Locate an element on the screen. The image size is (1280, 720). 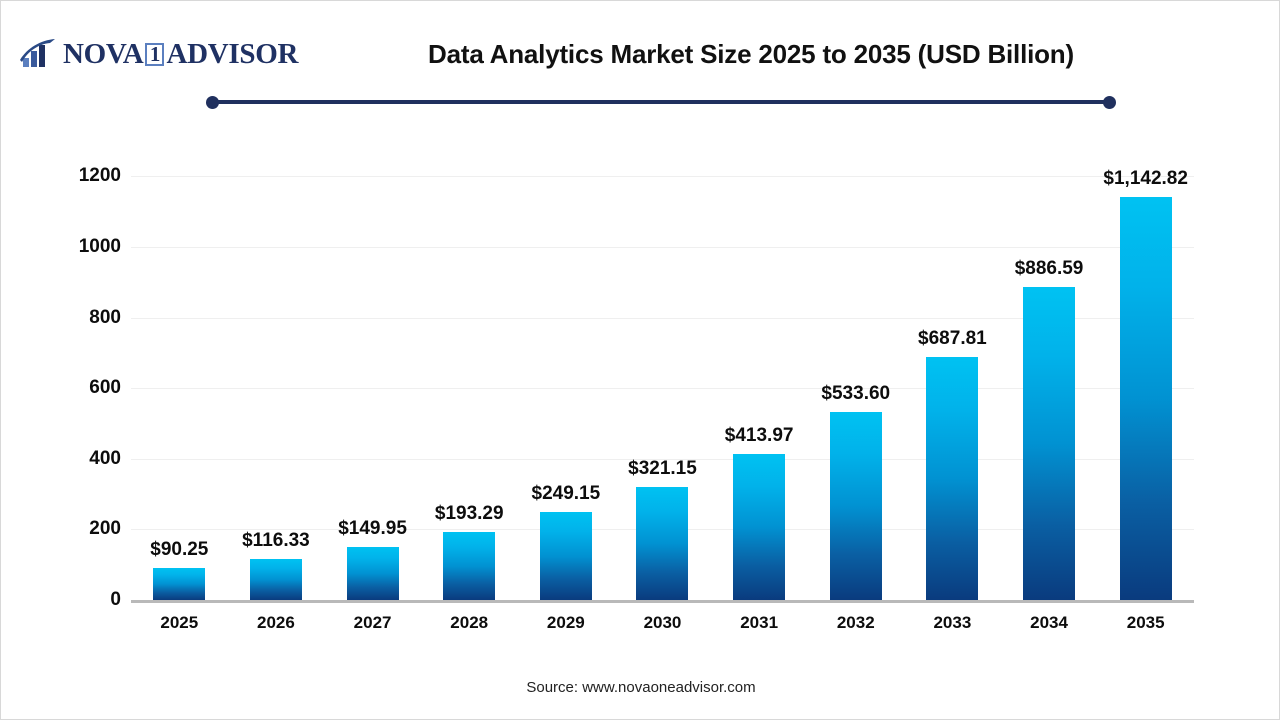
title-divider is located at coordinates (661, 102).